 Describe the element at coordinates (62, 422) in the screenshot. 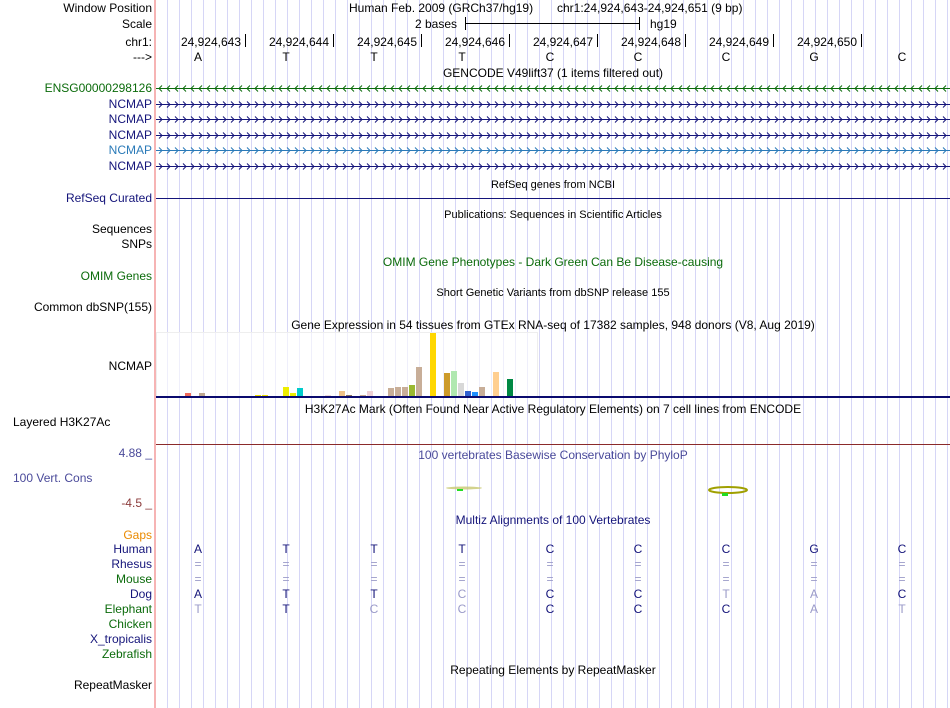

I see `layered-h3k27ac-label: Layered H3K27Ac` at that location.